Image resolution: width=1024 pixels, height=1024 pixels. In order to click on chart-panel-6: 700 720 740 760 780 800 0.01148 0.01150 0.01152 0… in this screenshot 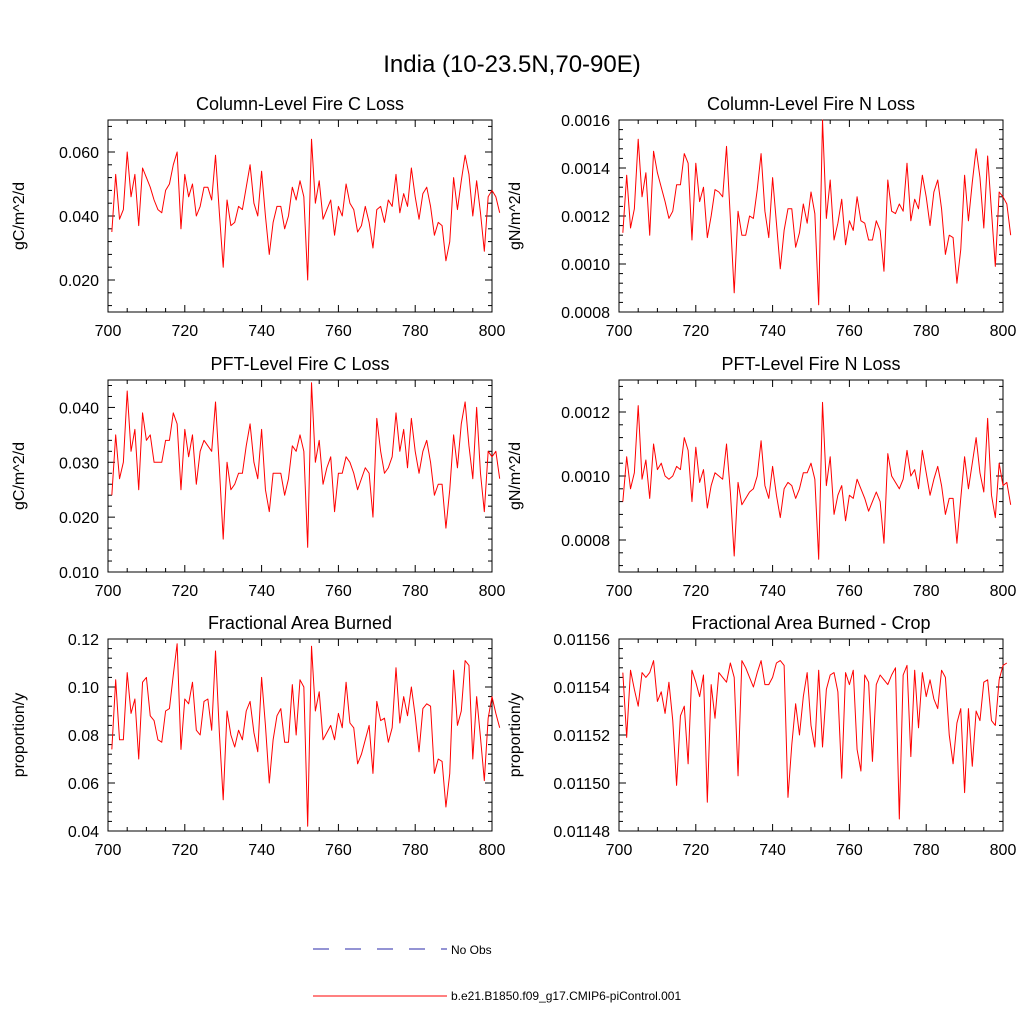, I will do `click(761, 736)`.